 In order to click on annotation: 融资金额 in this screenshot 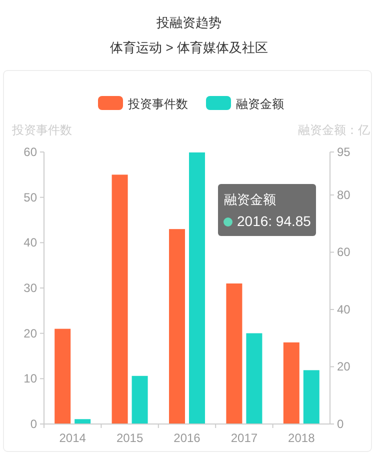, I will do `click(250, 199)`.